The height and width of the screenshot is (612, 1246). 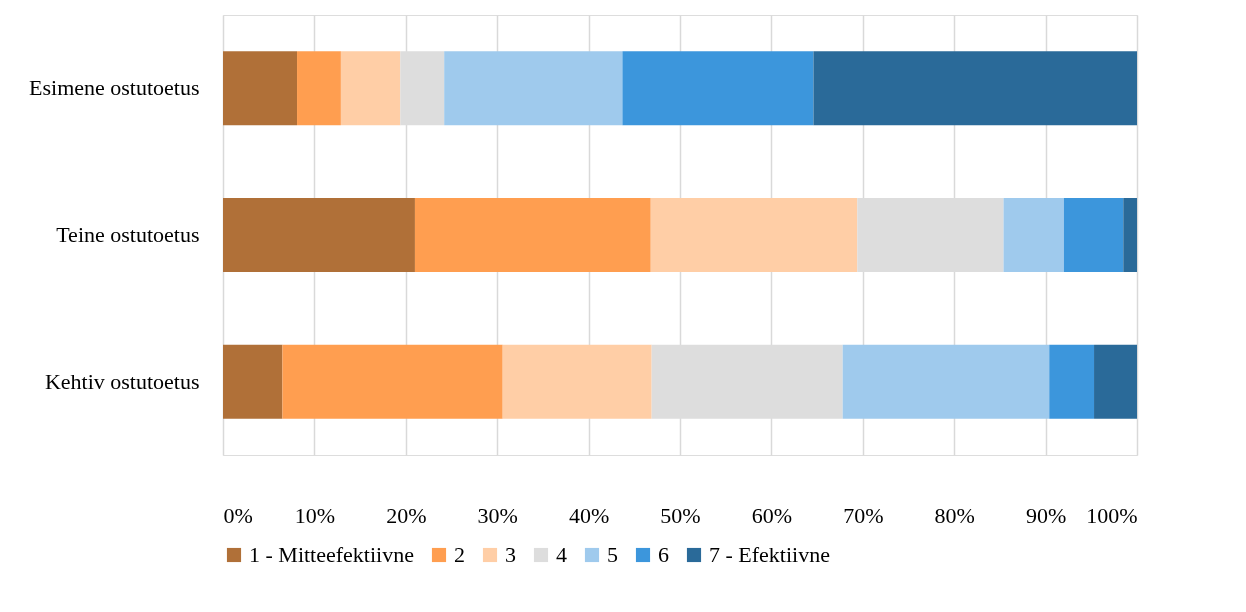 What do you see at coordinates (406, 515) in the screenshot?
I see `x-tick-label: 20%` at bounding box center [406, 515].